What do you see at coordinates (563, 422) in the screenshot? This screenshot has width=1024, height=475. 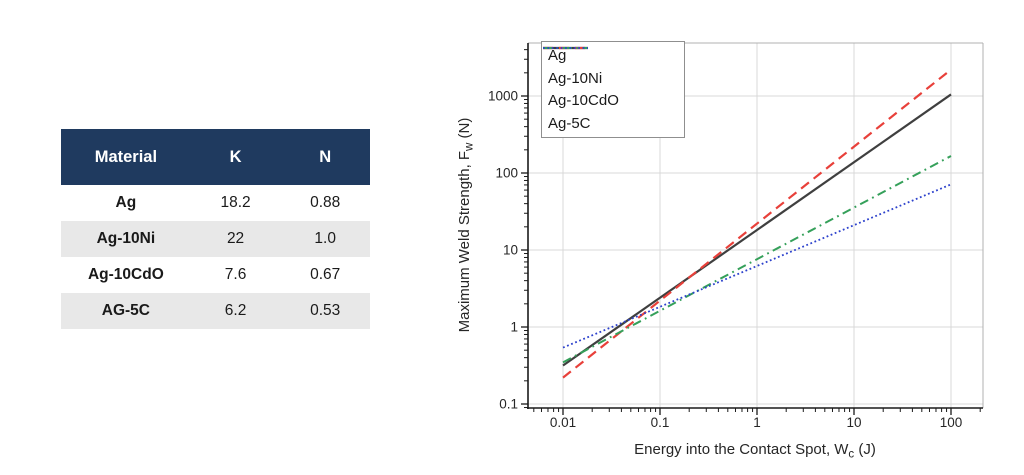 I see `svg-text: 0.01` at bounding box center [563, 422].